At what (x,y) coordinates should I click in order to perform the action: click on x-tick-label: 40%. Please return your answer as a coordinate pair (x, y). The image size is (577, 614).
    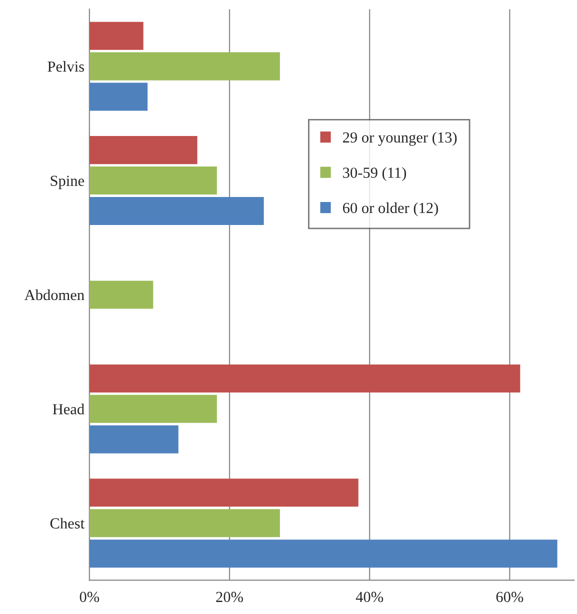
    Looking at the image, I should click on (370, 597).